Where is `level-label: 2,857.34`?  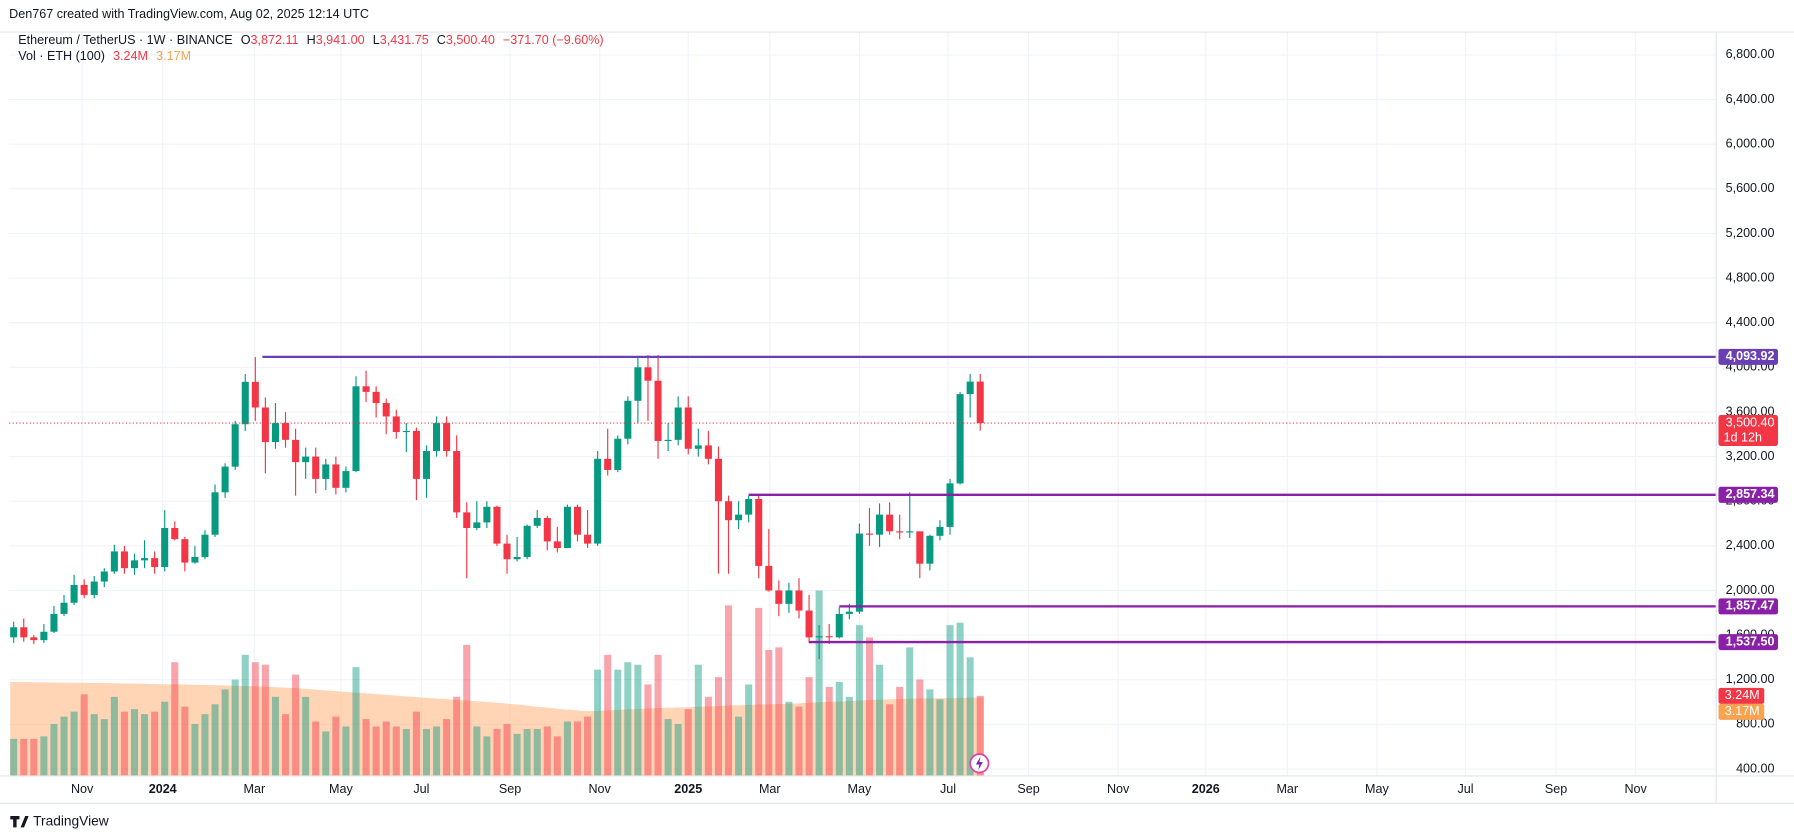 level-label: 2,857.34 is located at coordinates (1750, 494).